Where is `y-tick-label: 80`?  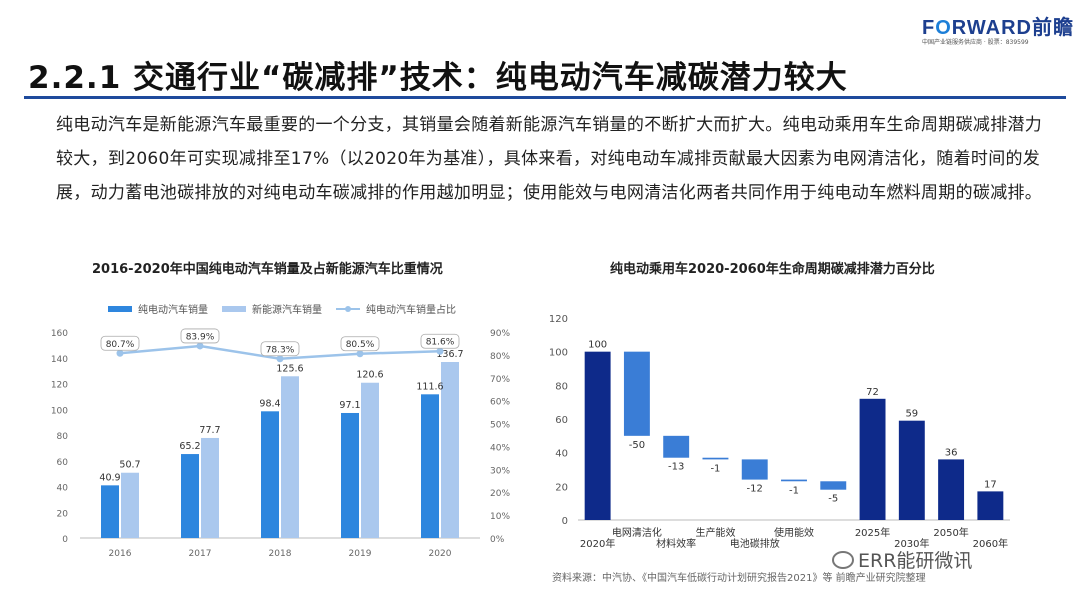 y-tick-label: 80 is located at coordinates (63, 437).